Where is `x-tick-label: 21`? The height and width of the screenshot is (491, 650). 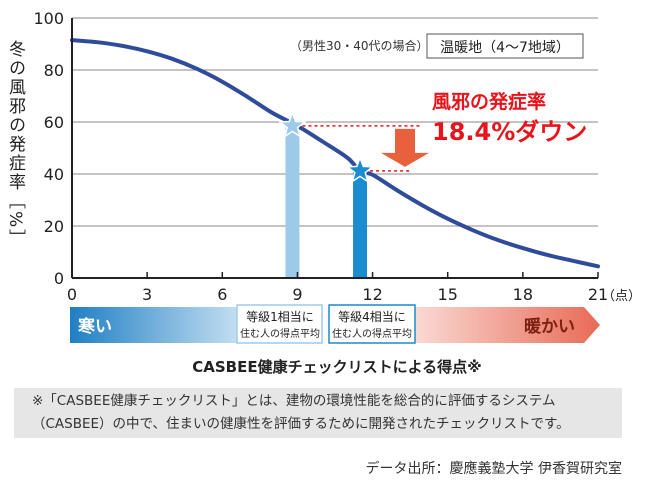
x-tick-label: 21 is located at coordinates (598, 294).